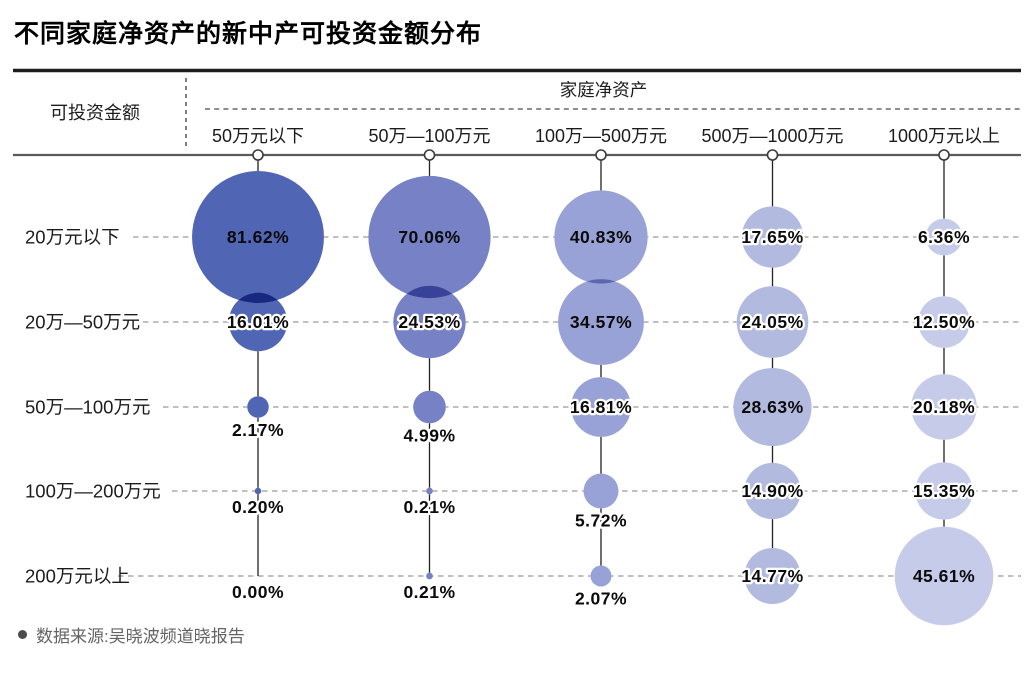 The image size is (1035, 675). I want to click on bubble-r4-c5, so click(944, 491).